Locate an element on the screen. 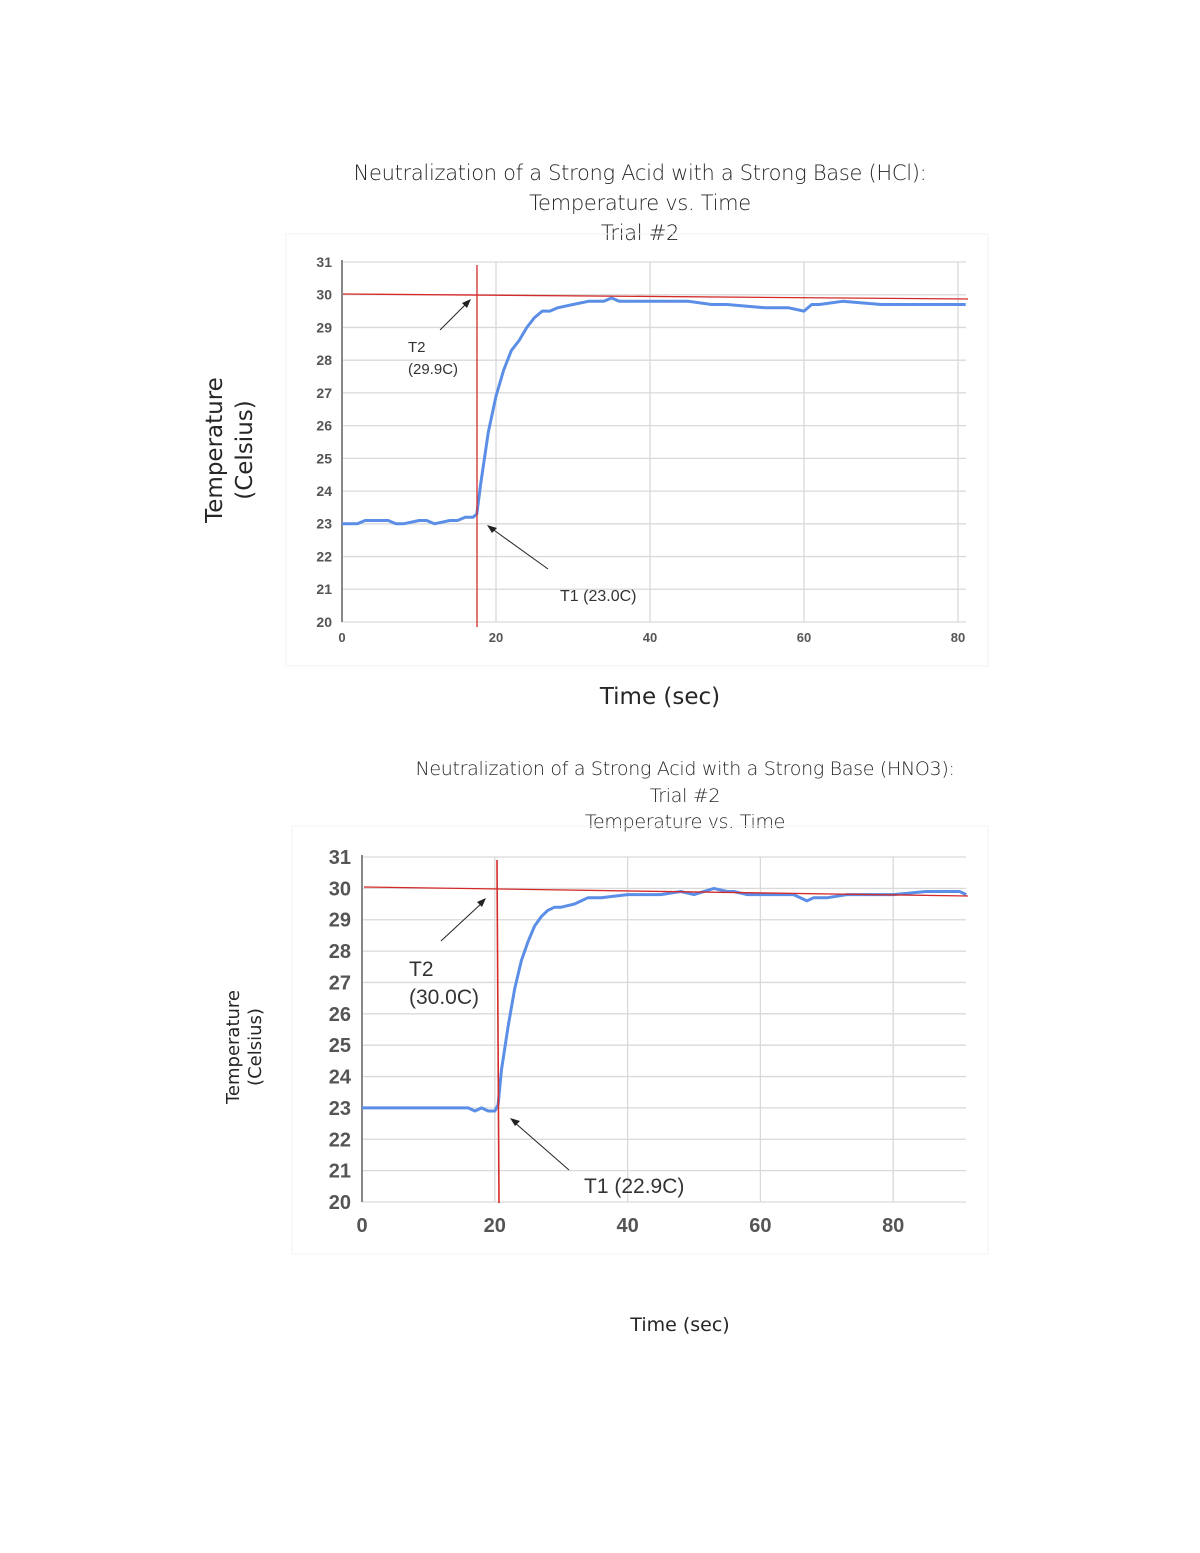  chart2-t2-horizontal-line is located at coordinates (666, 891).